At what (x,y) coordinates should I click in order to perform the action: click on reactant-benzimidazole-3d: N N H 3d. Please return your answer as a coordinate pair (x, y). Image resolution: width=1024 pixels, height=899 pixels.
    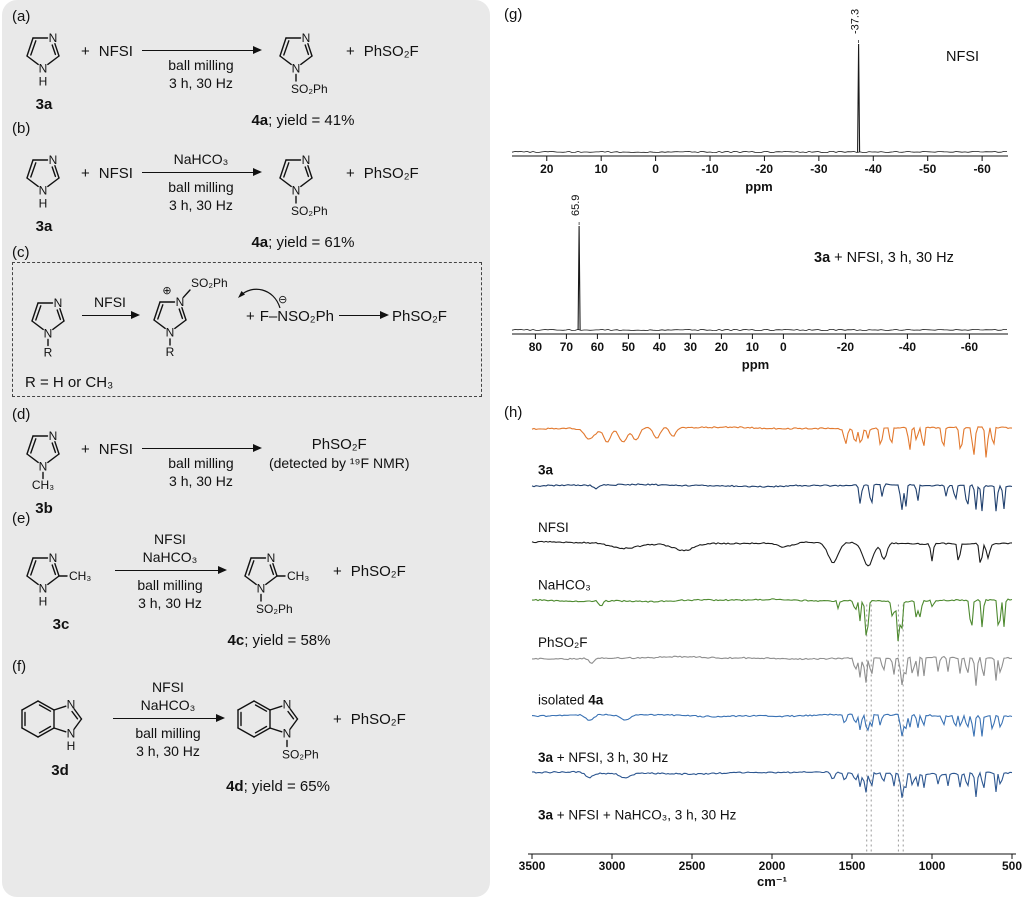
    Looking at the image, I should click on (60, 736).